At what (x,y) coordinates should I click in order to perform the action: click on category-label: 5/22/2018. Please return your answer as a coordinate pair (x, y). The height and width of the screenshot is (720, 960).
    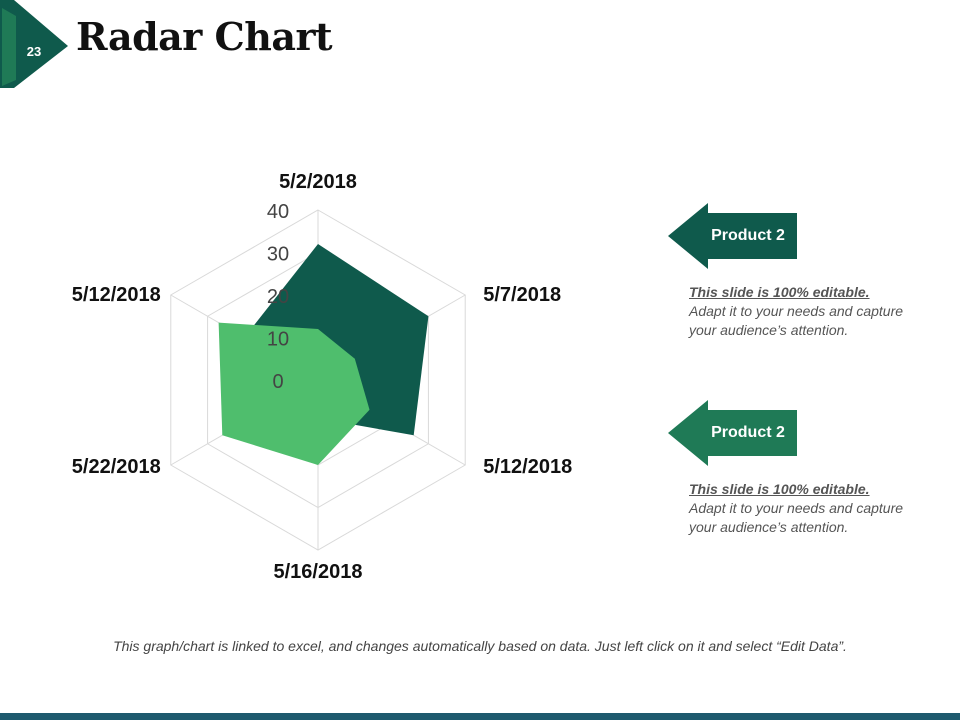
    Looking at the image, I should click on (116, 467).